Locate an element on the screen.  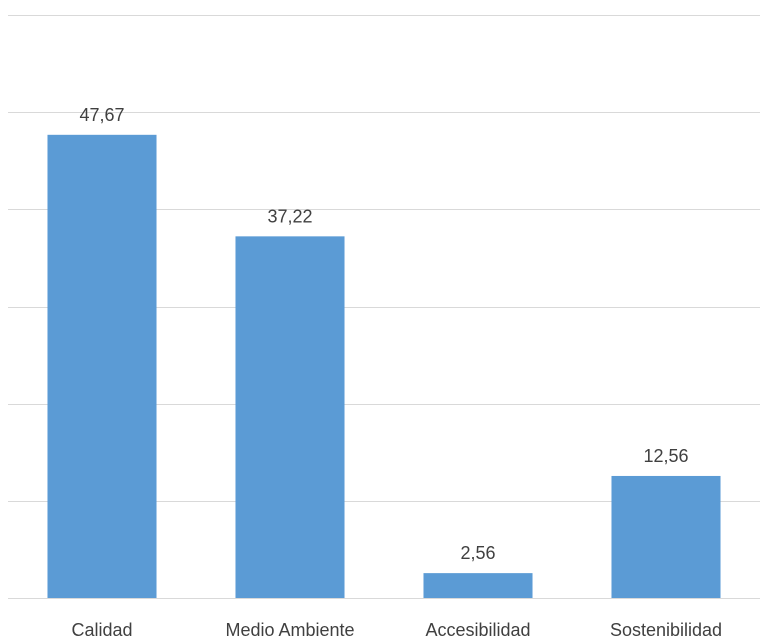
bar-accesibilidad is located at coordinates (478, 585).